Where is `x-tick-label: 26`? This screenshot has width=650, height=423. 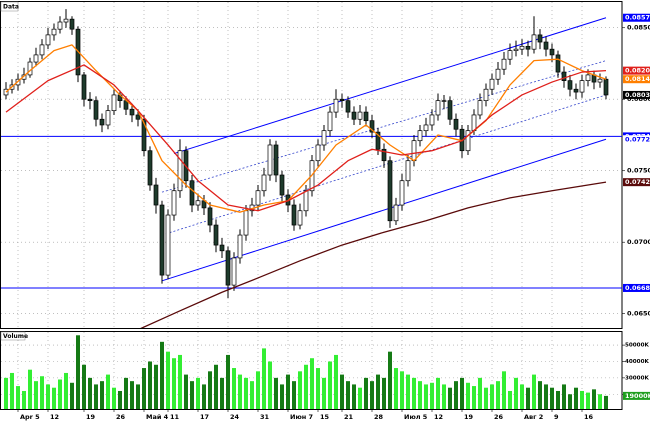 x-tick-label: 26 is located at coordinates (121, 417).